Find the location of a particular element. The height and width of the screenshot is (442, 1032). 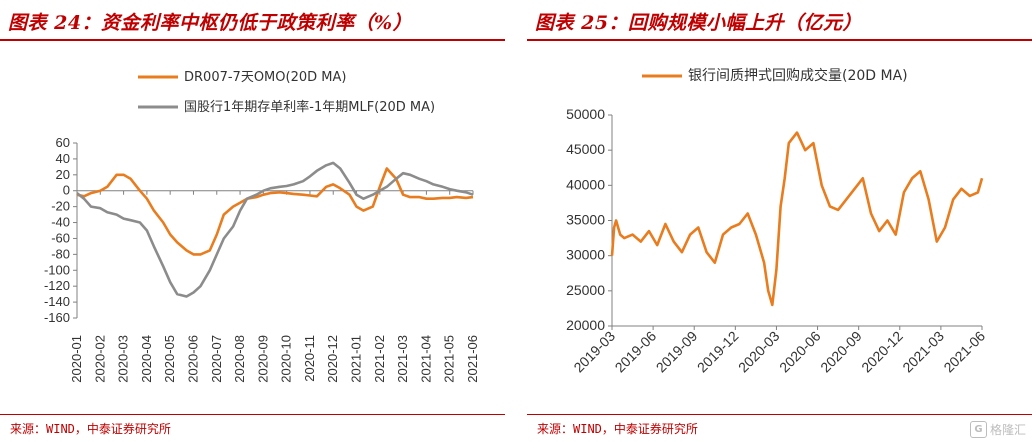

right-x-tick-label: 2020-06 is located at coordinates (800, 352).